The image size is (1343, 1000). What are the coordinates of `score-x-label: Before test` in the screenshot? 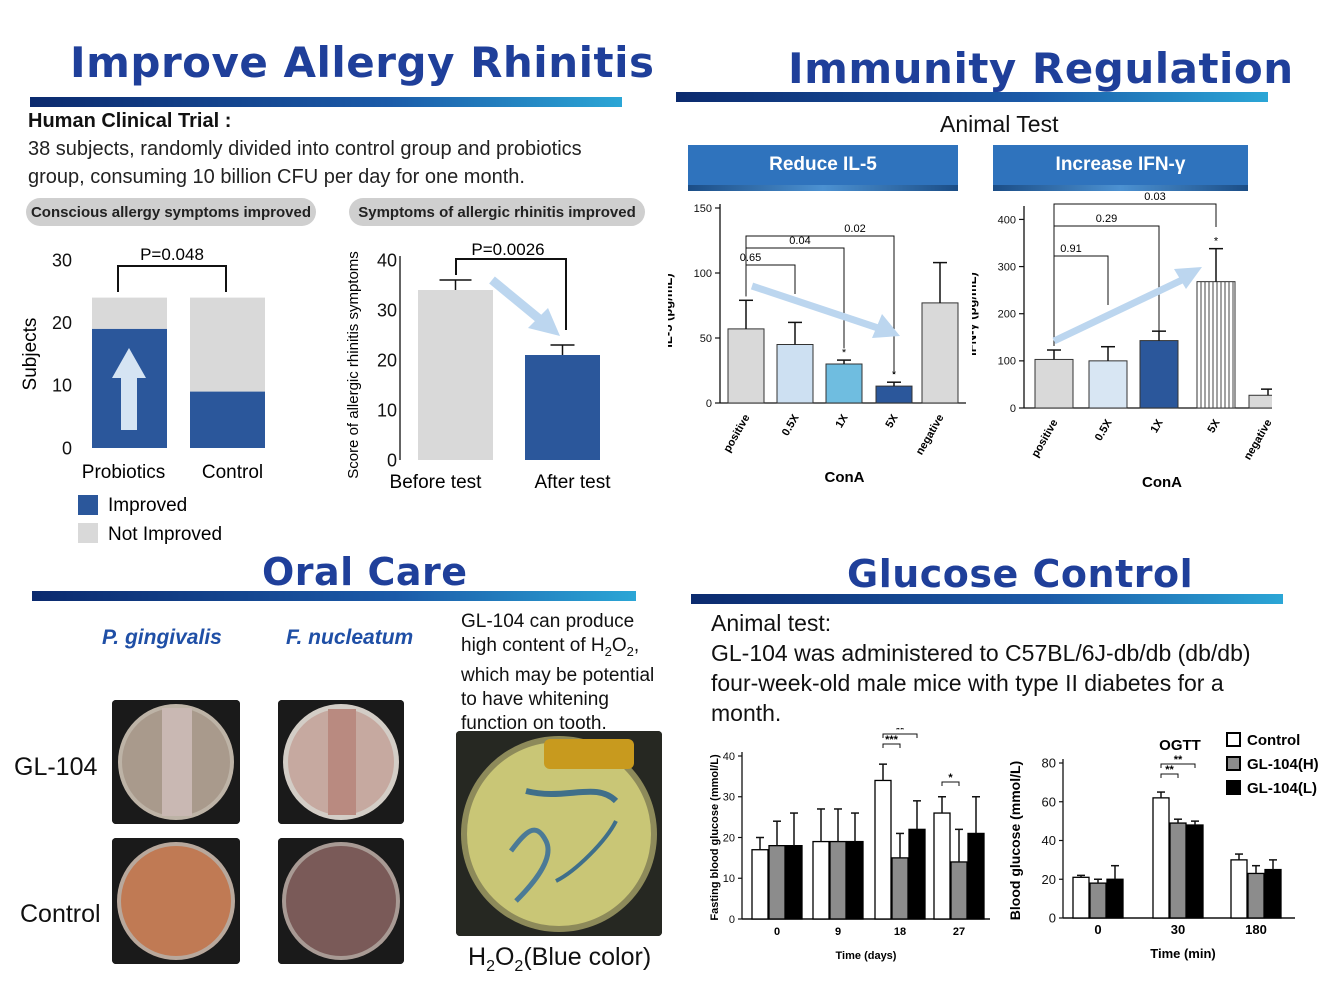 It's located at (436, 482).